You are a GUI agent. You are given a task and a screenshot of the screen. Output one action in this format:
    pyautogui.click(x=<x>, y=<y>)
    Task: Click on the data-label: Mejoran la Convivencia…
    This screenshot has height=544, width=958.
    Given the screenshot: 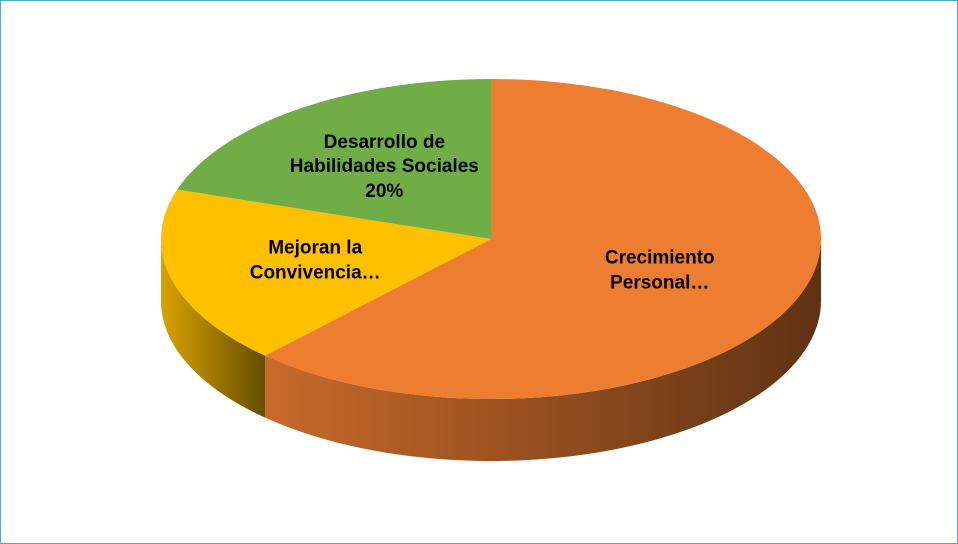 What is the action you would take?
    pyautogui.click(x=315, y=260)
    